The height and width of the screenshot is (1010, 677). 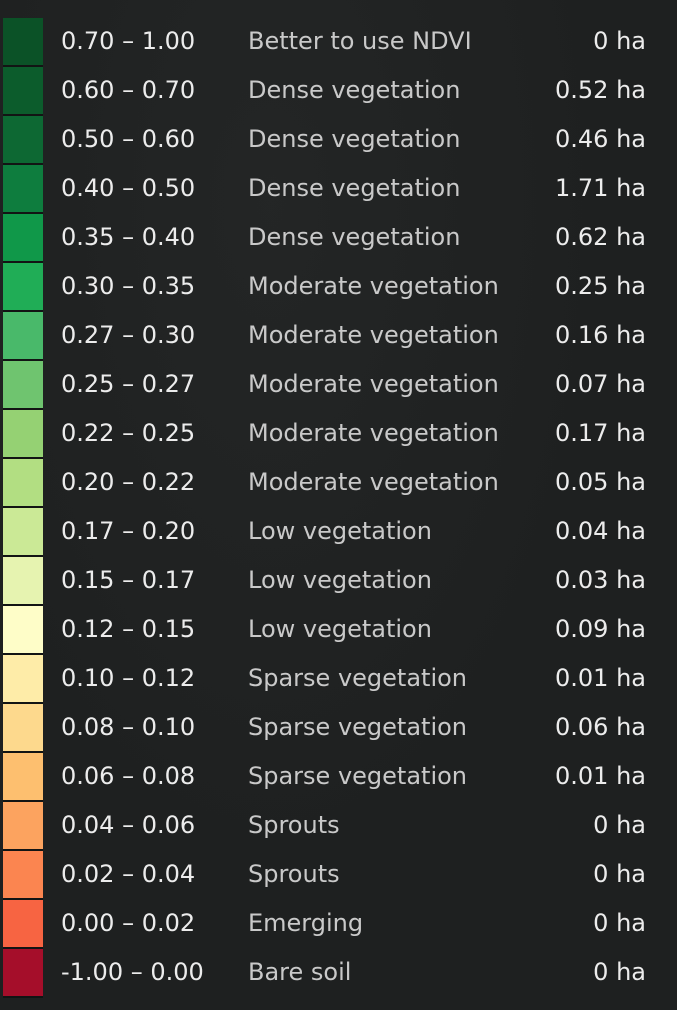 I want to click on range-label: 0.17 – 0.20, so click(x=128, y=531).